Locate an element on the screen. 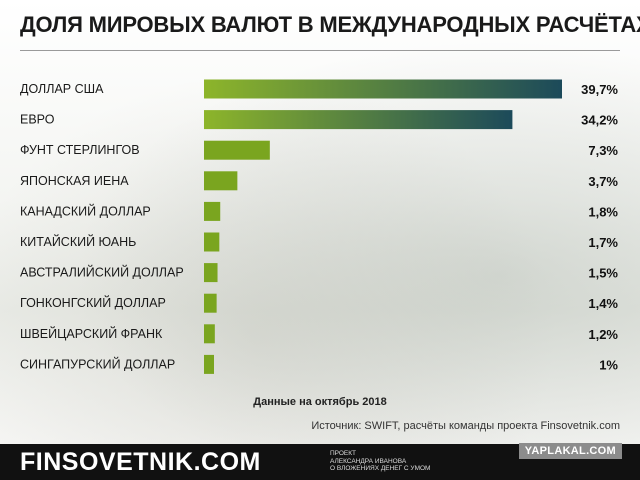 This screenshot has width=640, height=480. value-label: 3,7% is located at coordinates (603, 181).